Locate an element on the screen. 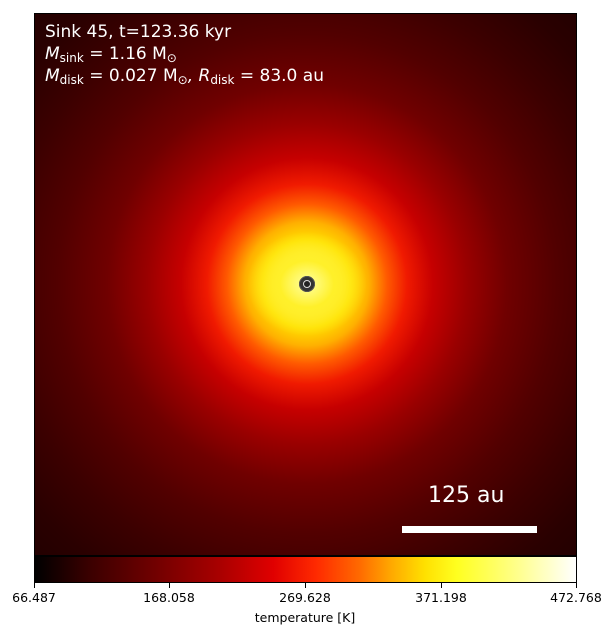 The height and width of the screenshot is (636, 615). disk-mass-subscript: disk is located at coordinates (71, 80).